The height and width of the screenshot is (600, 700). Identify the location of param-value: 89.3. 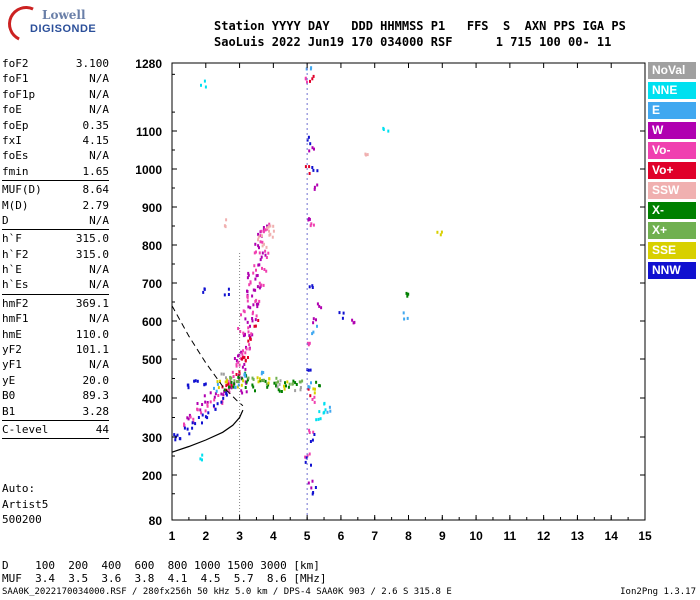
(96, 396).